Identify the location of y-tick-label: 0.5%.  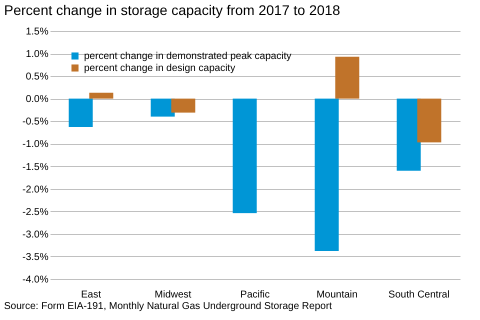
(37, 77).